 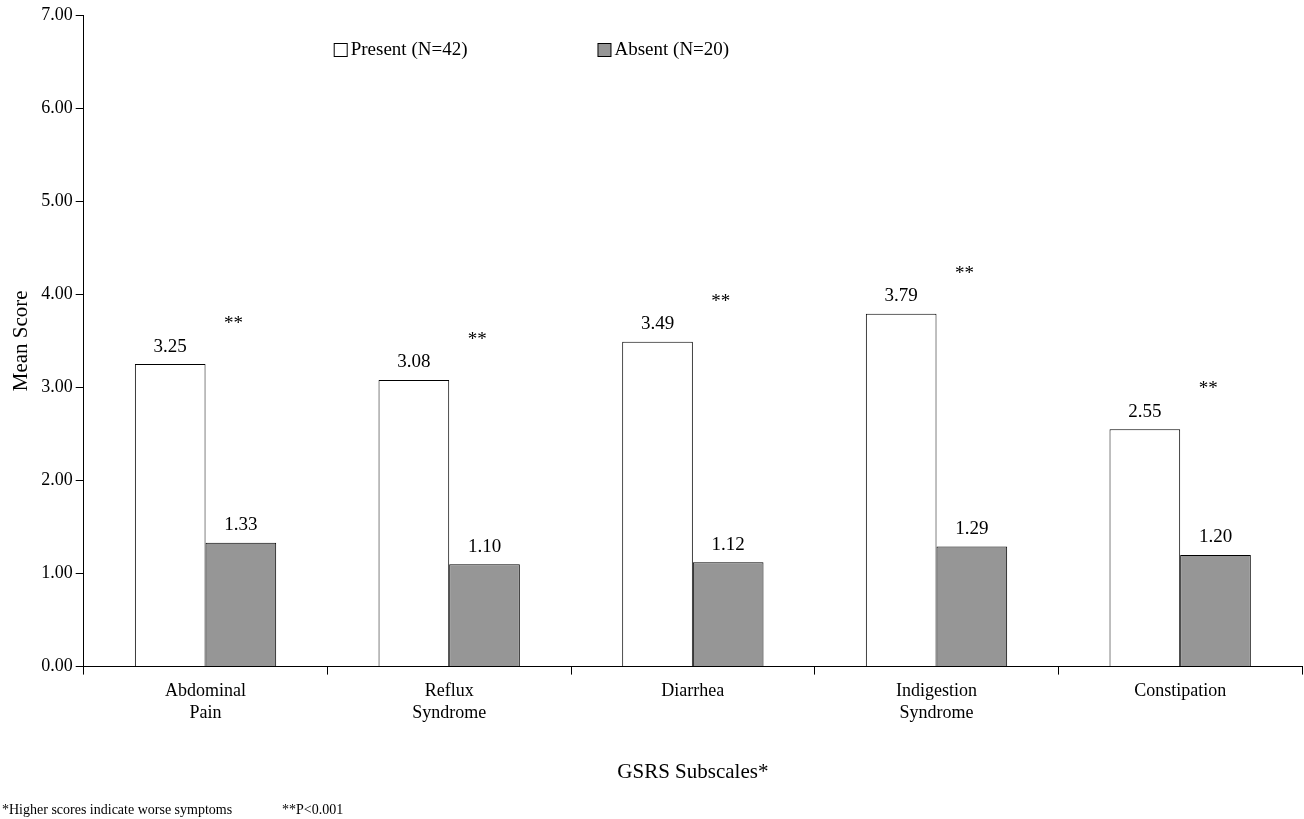 What do you see at coordinates (313, 809) in the screenshot?
I see `text: **P<0.001` at bounding box center [313, 809].